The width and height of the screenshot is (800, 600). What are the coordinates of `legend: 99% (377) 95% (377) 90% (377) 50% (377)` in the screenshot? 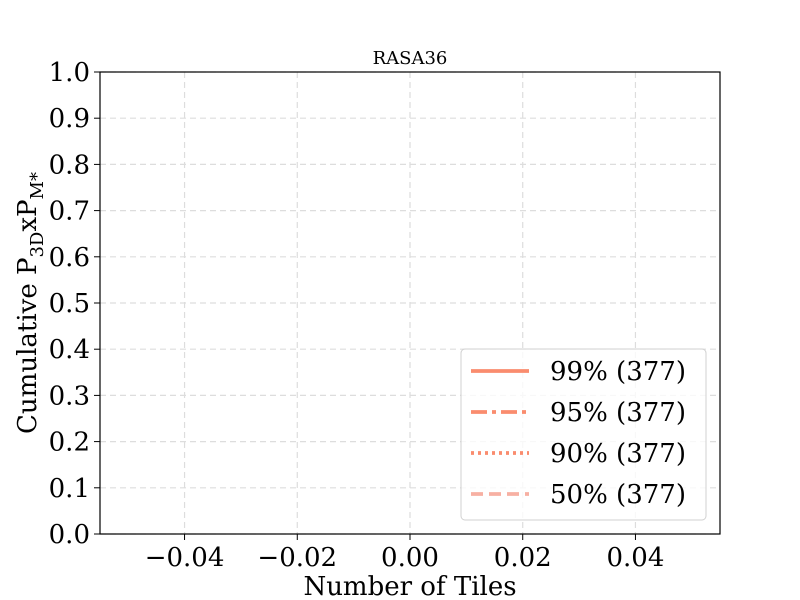 It's located at (583, 434).